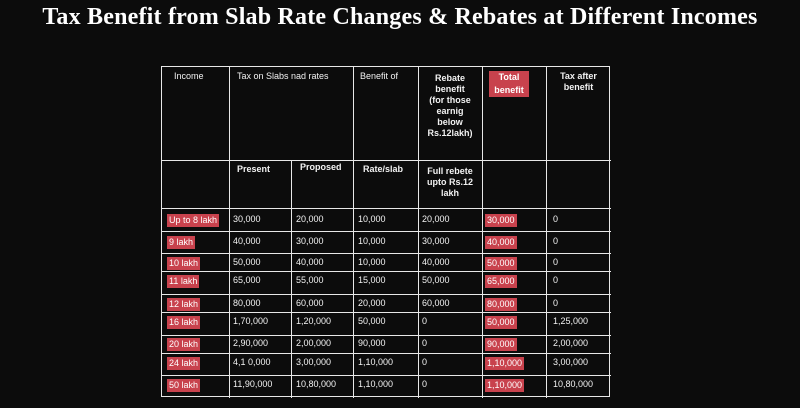  What do you see at coordinates (383, 169) in the screenshot?
I see `header-rate-slab: Rate/slab` at bounding box center [383, 169].